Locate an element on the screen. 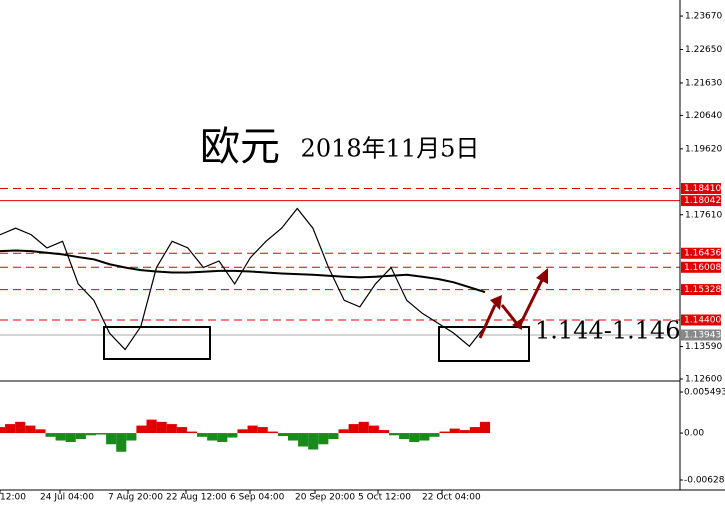  x-tick-label: 22 Aug 12:00 is located at coordinates (196, 498).